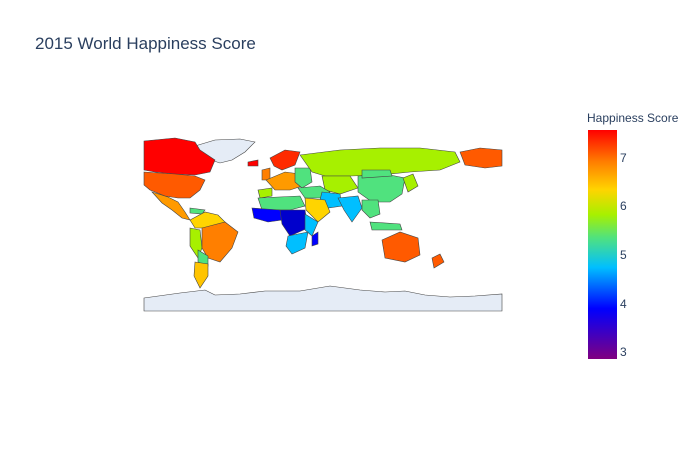  What do you see at coordinates (438, 261) in the screenshot?
I see `region-new-zealand` at bounding box center [438, 261].